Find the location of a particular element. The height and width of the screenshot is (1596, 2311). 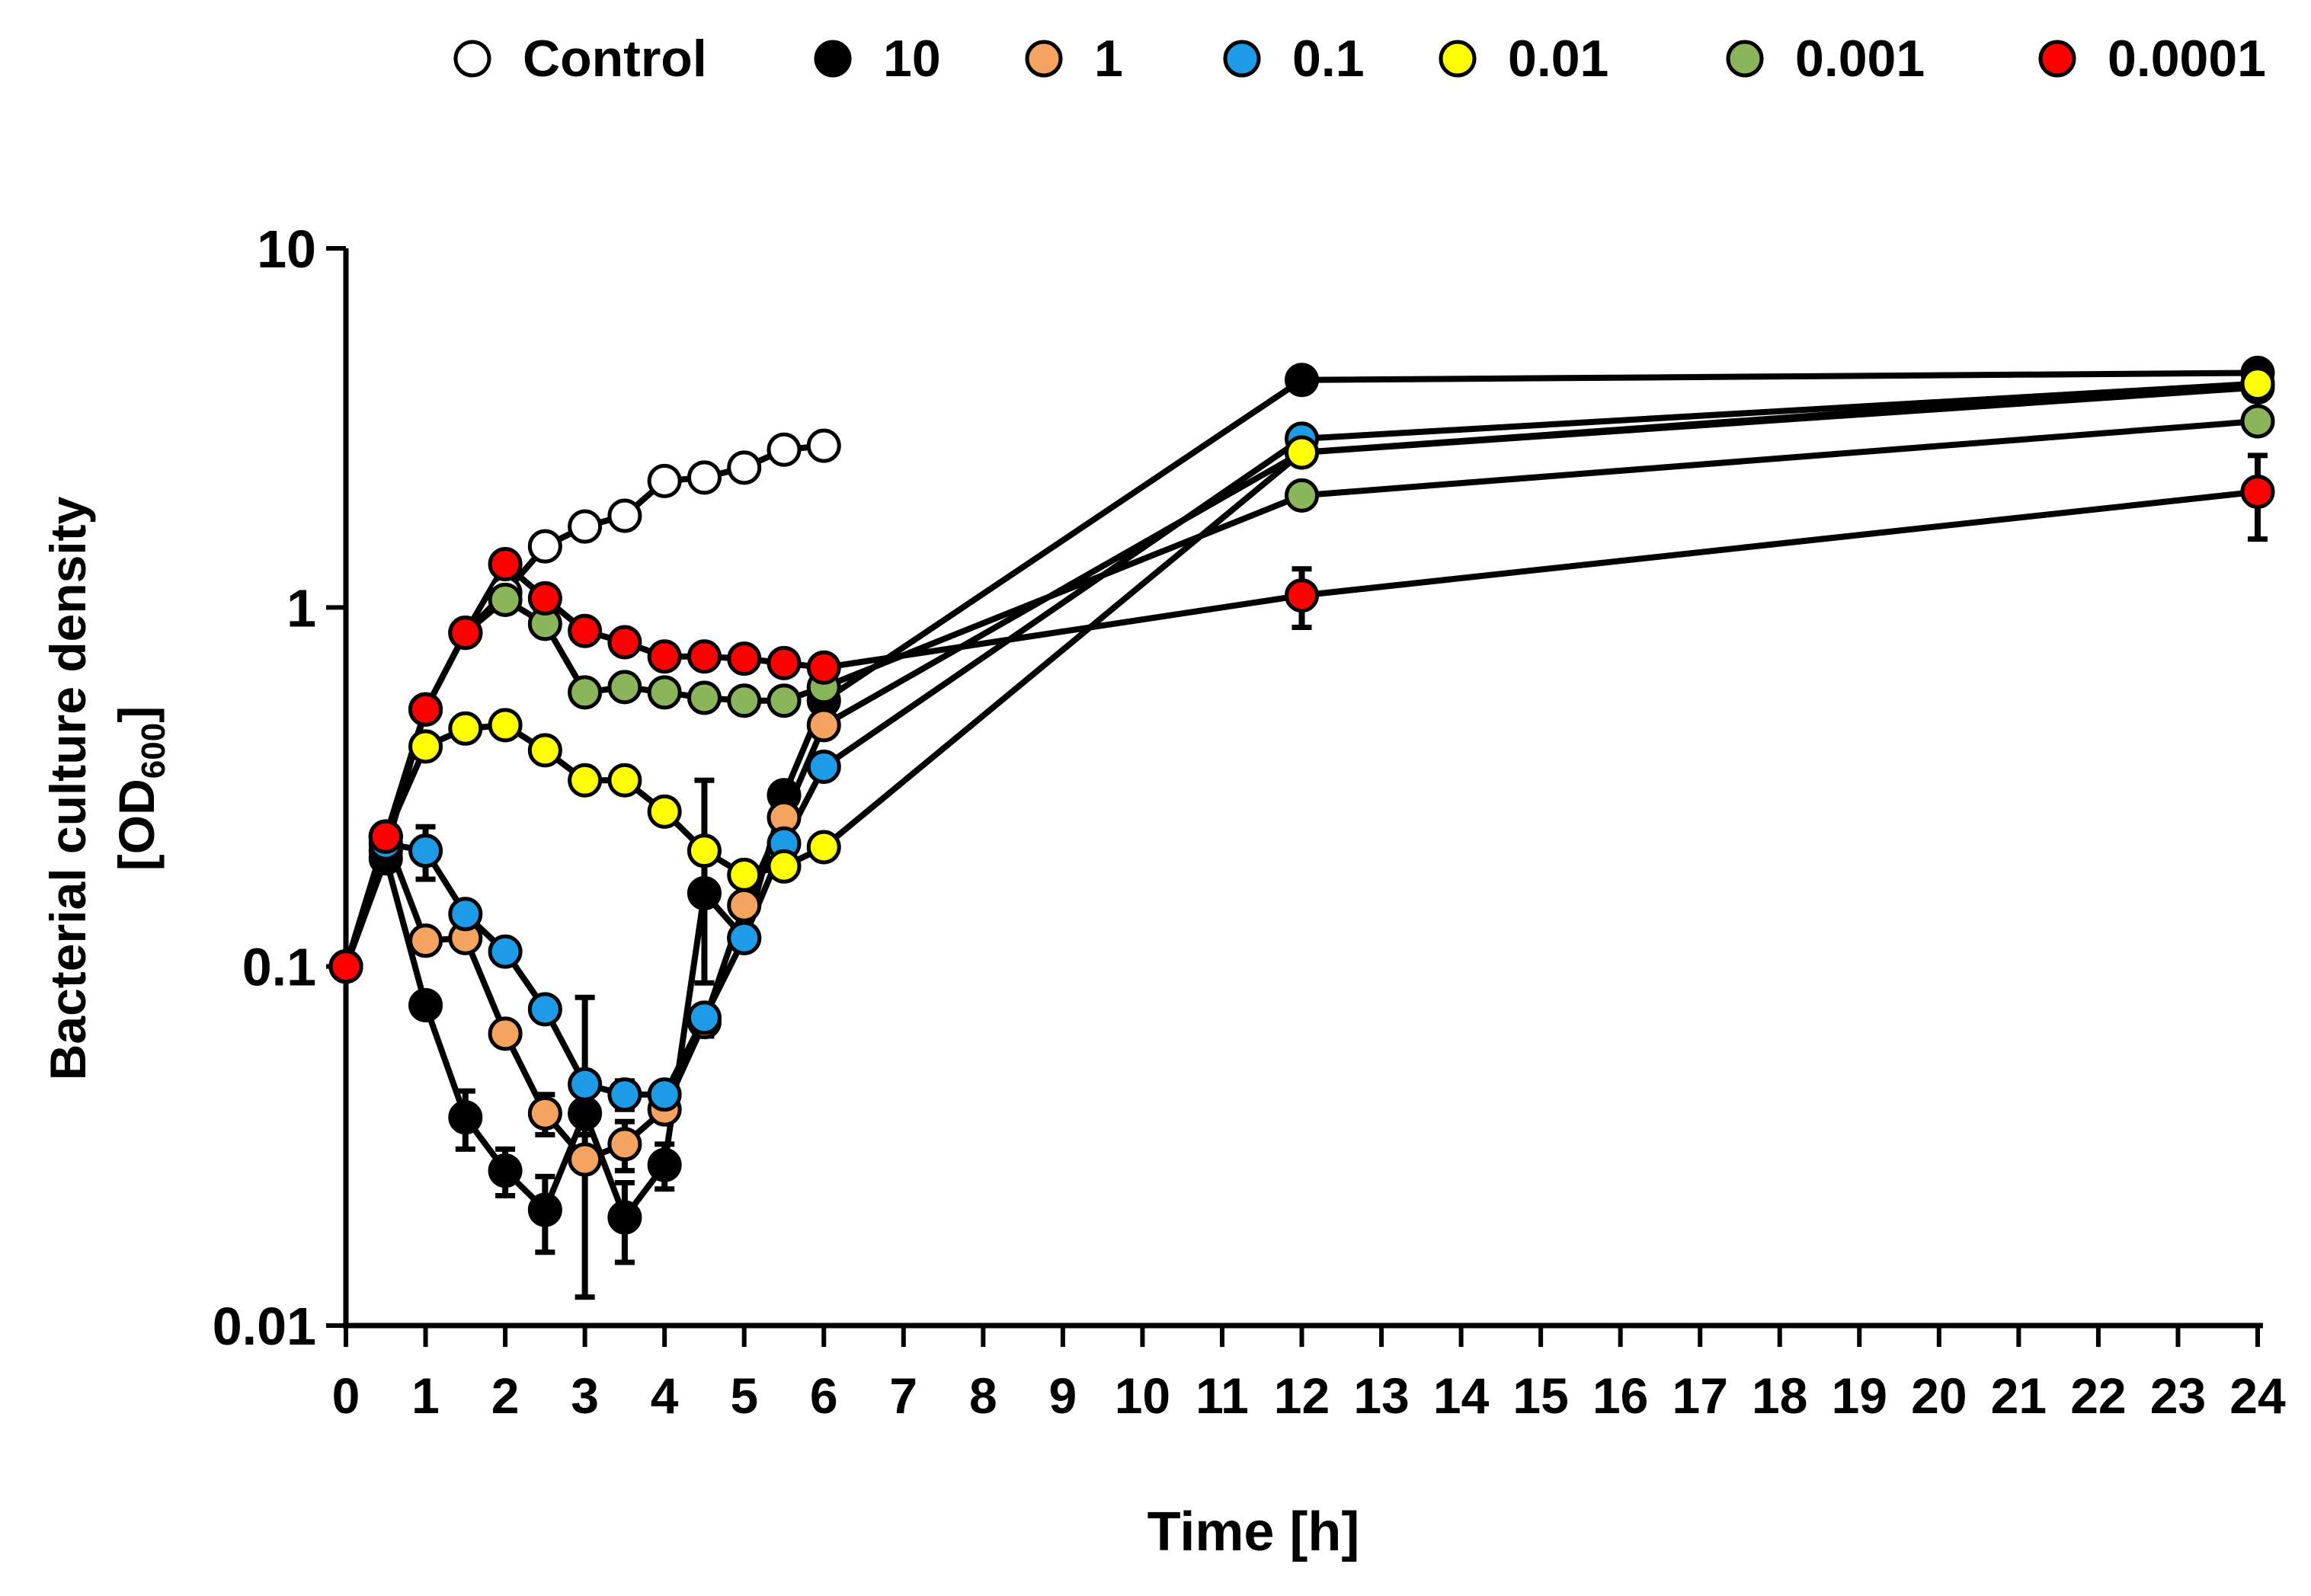

x-ticks: 0 1 2 3 4 5 6 7 8 9 10 11 12 13 14 15 16 17 18 19 20 21 22 23 24 is located at coordinates (1309, 1375).